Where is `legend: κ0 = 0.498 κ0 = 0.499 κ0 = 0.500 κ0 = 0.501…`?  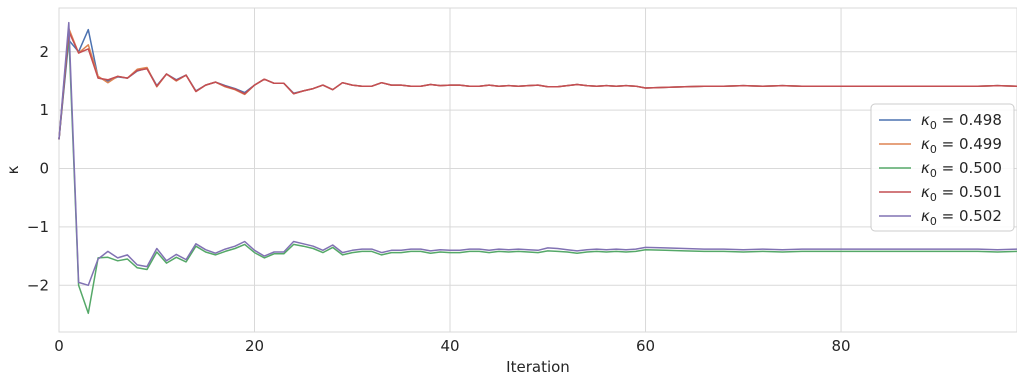 legend: κ0 = 0.498 κ0 = 0.499 κ0 = 0.500 κ0 = 0.501… is located at coordinates (942, 167).